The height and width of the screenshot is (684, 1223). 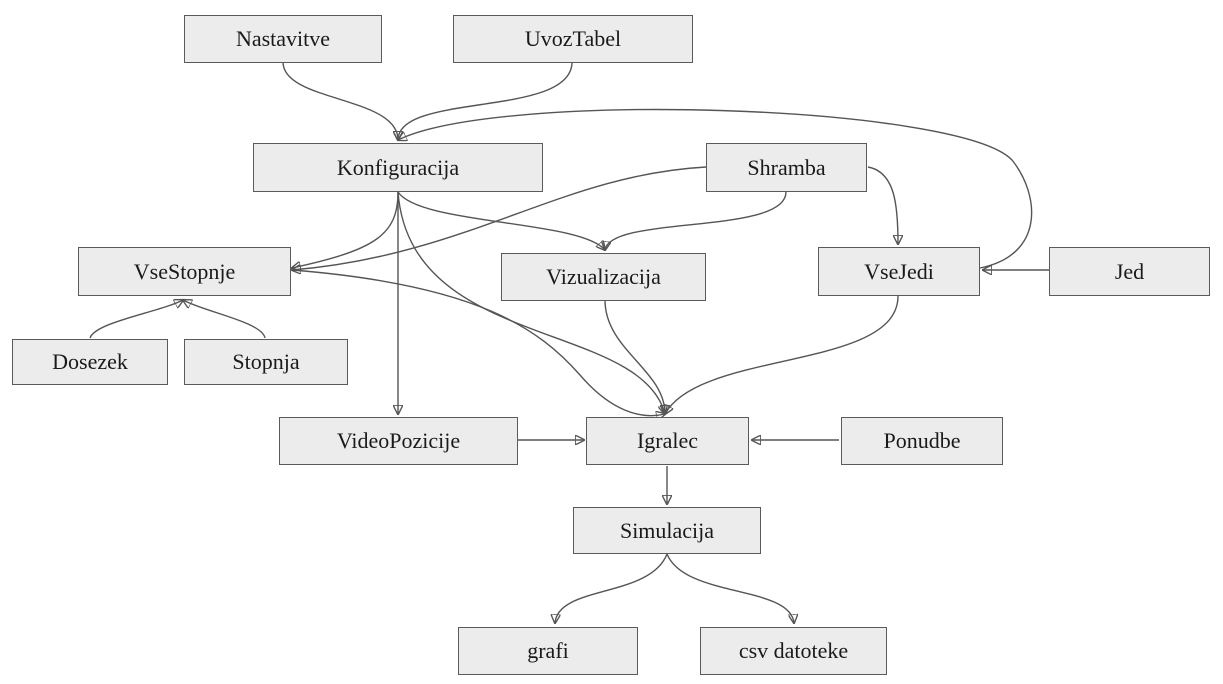 I want to click on node-shramba: Shramba, so click(x=786, y=167).